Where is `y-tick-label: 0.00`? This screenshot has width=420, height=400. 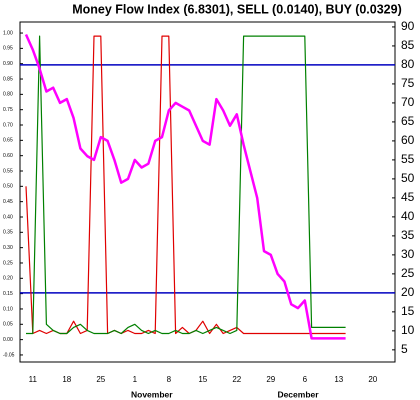
y-tick-label: 0.00 is located at coordinates (8, 340).